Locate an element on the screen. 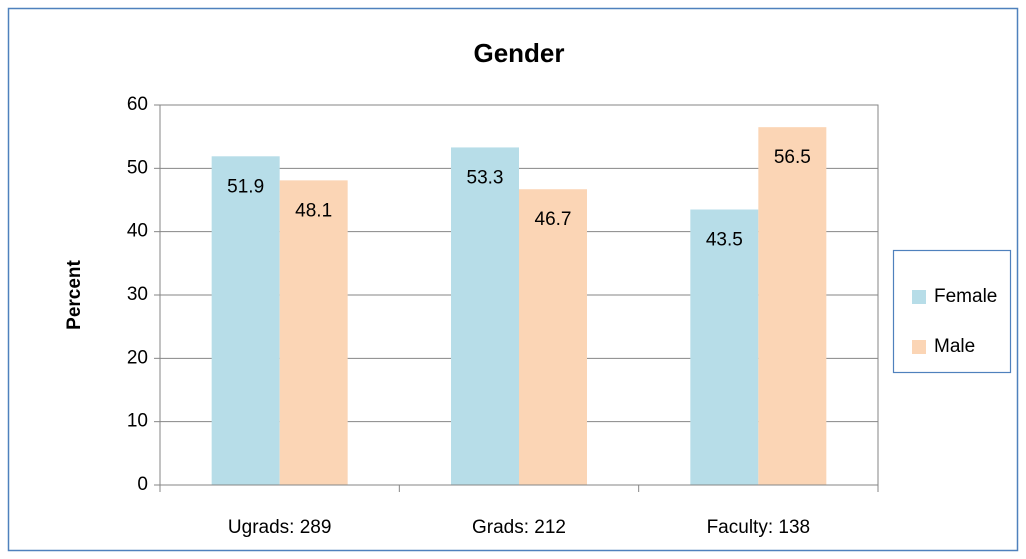 The width and height of the screenshot is (1026, 559). x-tick-label: Ugrads: 289 is located at coordinates (280, 527).